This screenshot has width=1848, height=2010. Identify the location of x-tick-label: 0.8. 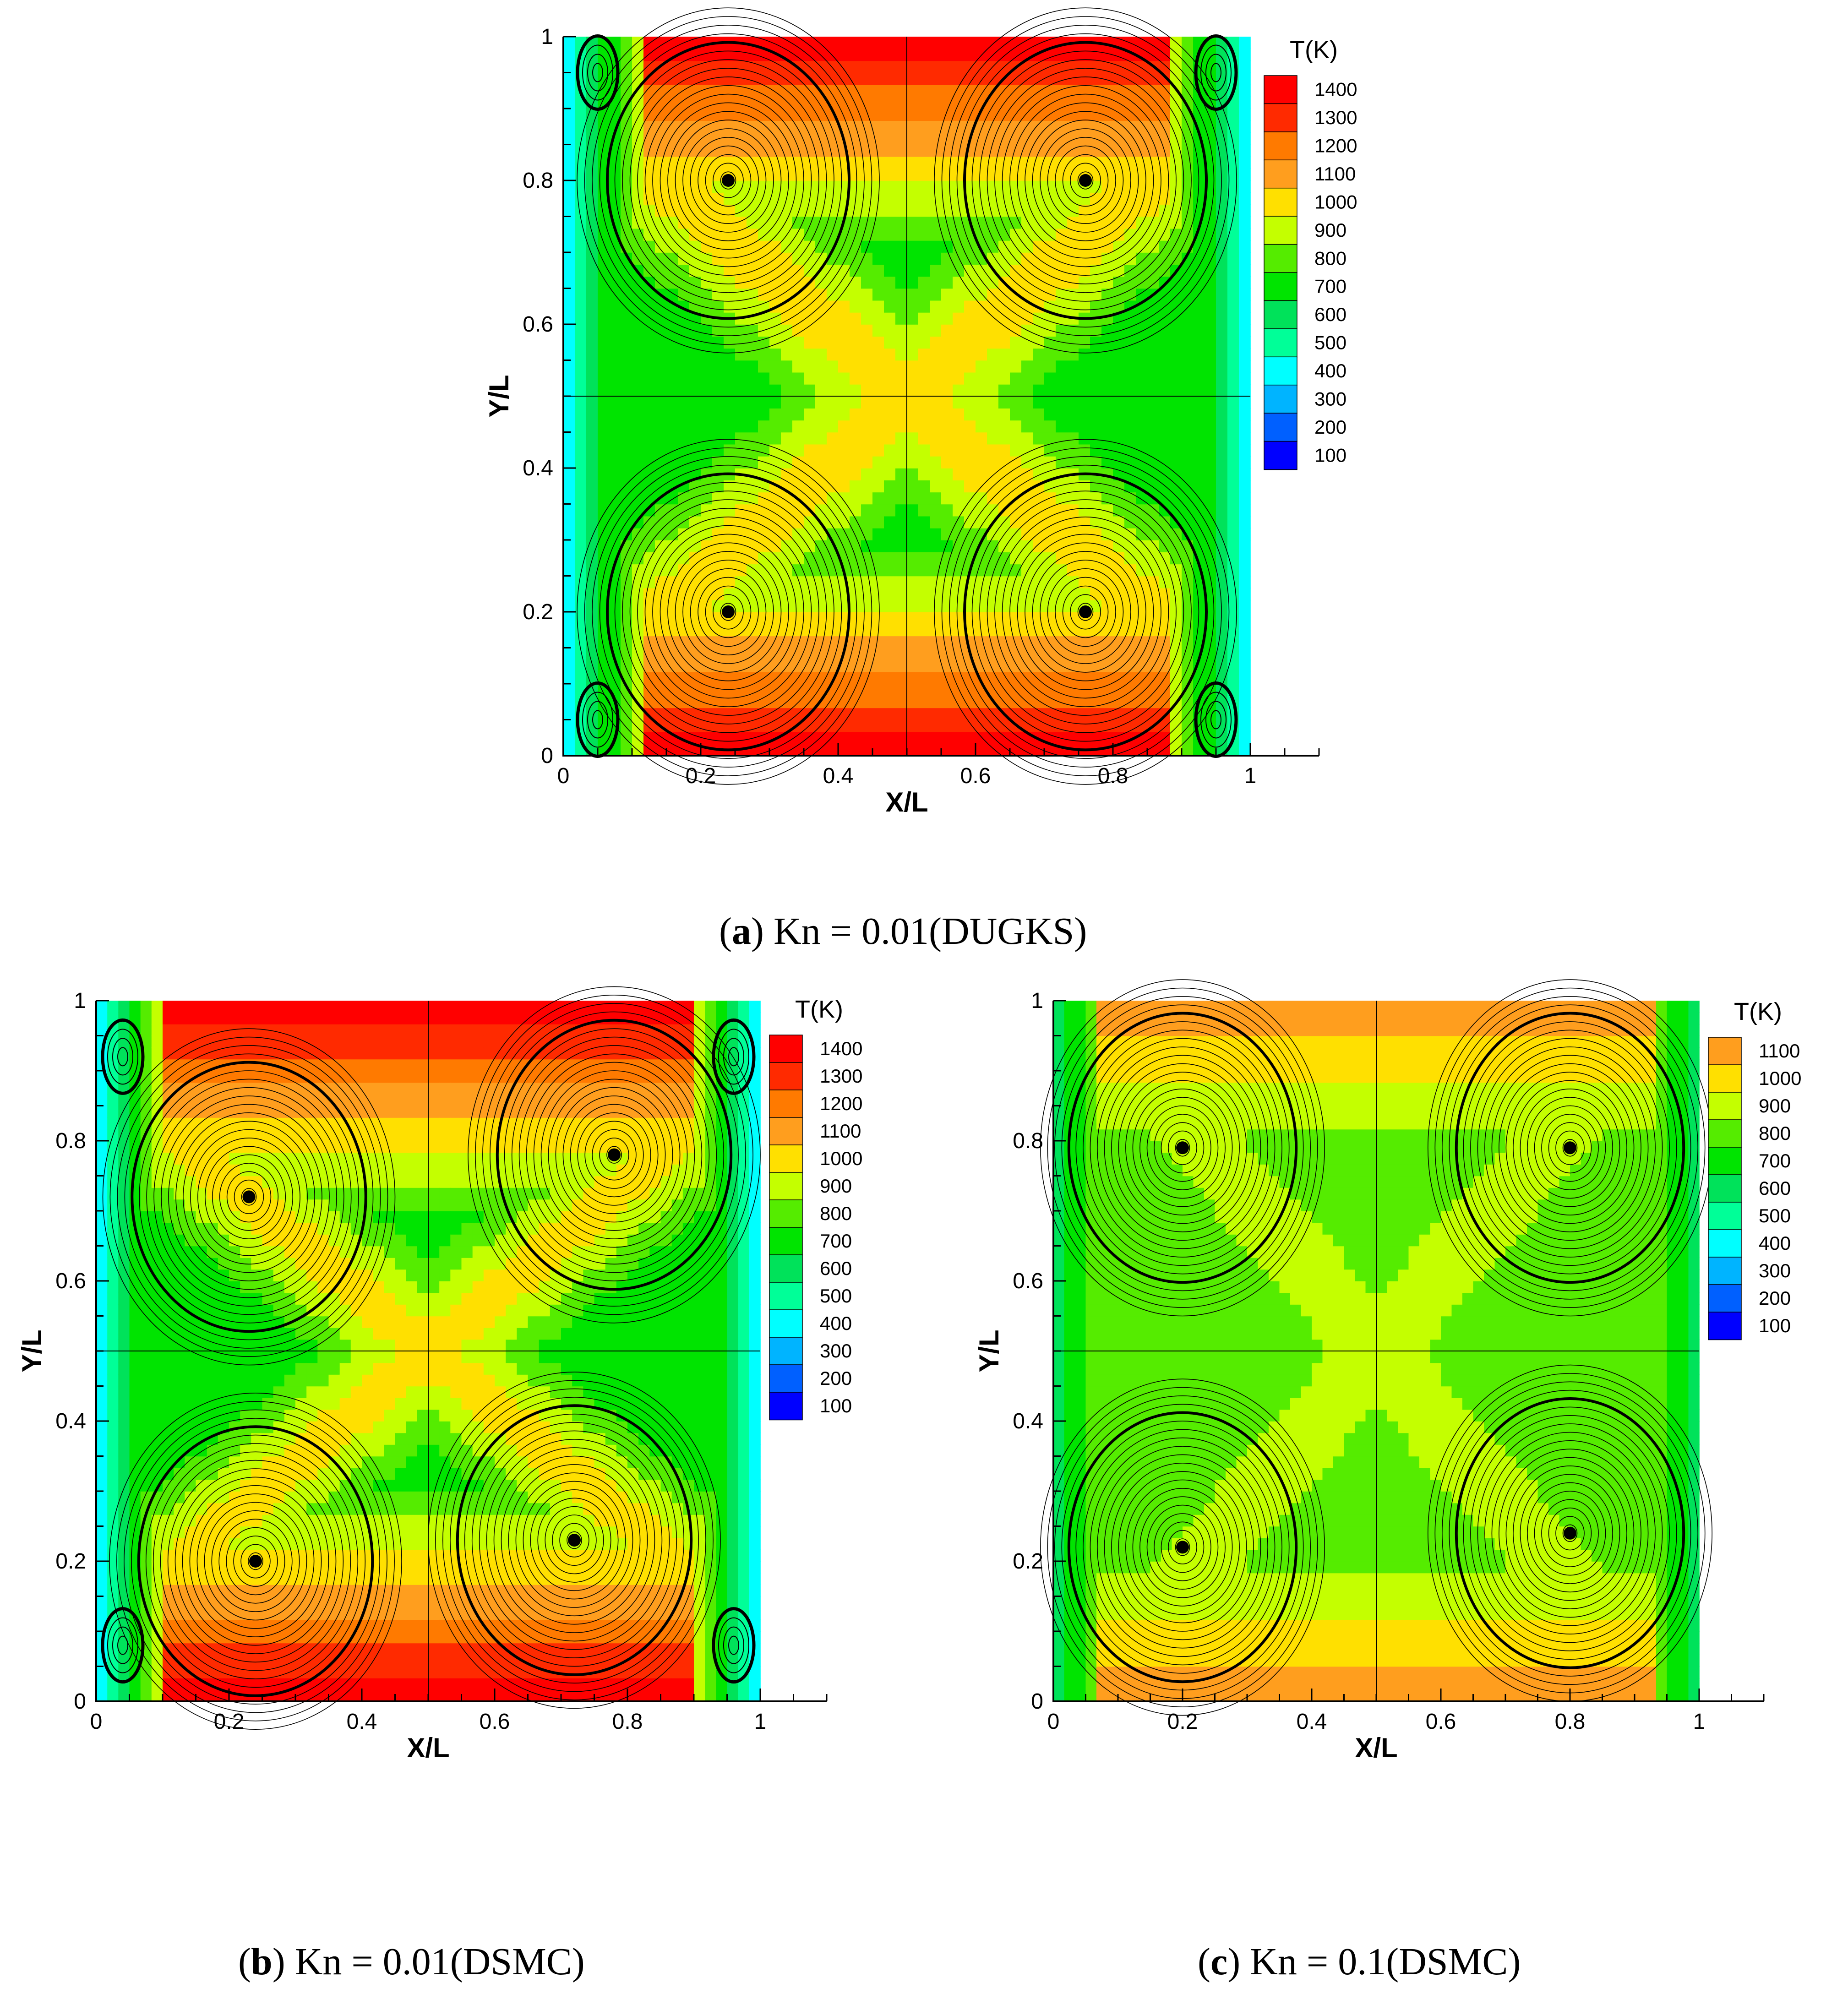
(1570, 1722).